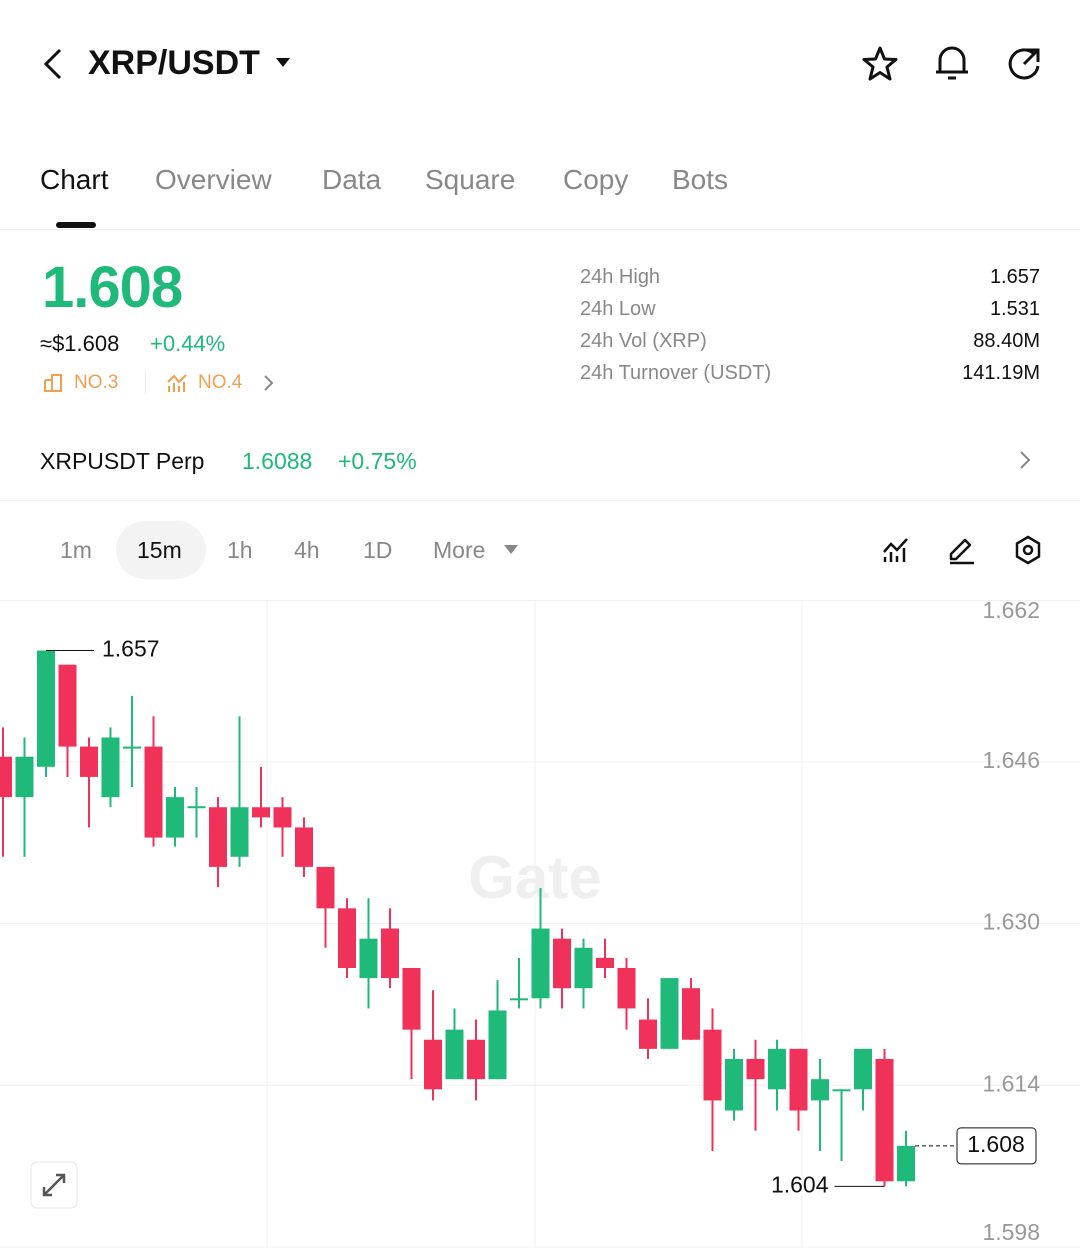 The width and height of the screenshot is (1080, 1256). What do you see at coordinates (378, 550) in the screenshot?
I see `interval: 1D` at bounding box center [378, 550].